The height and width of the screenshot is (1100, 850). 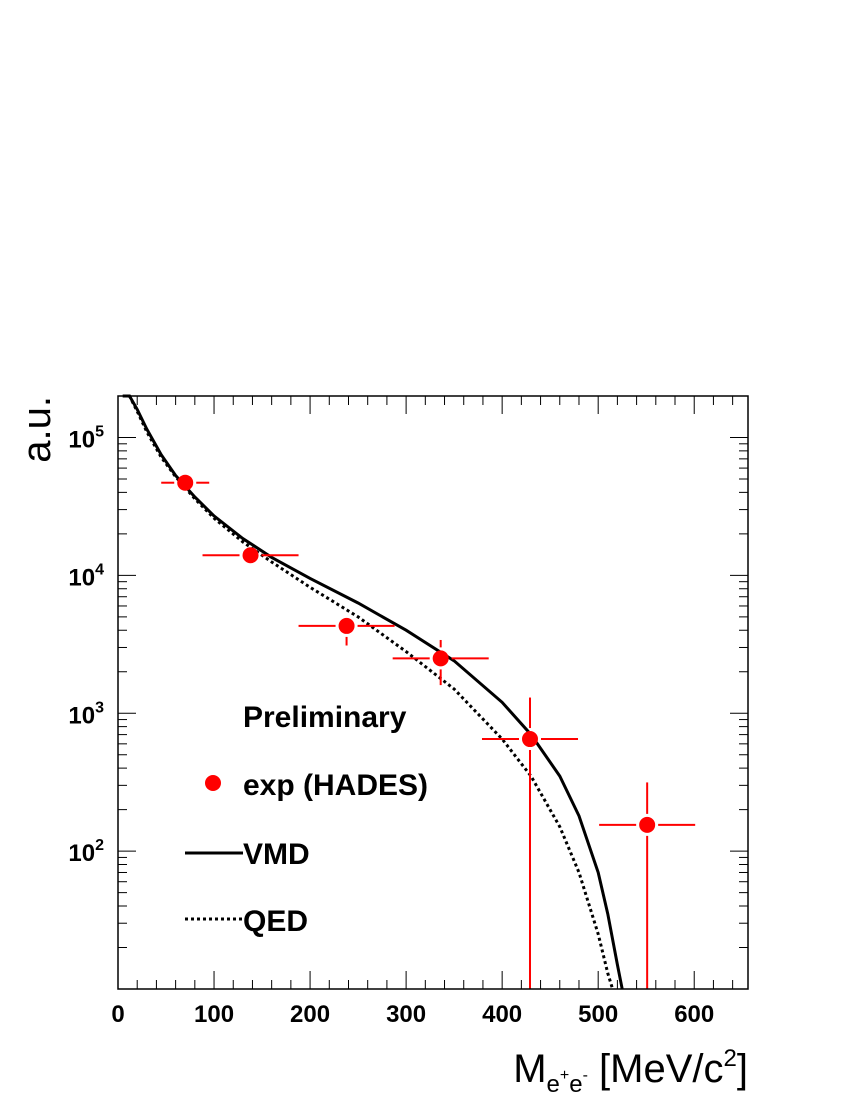 What do you see at coordinates (529, 1069) in the screenshot?
I see `x-axis-title-main: M` at bounding box center [529, 1069].